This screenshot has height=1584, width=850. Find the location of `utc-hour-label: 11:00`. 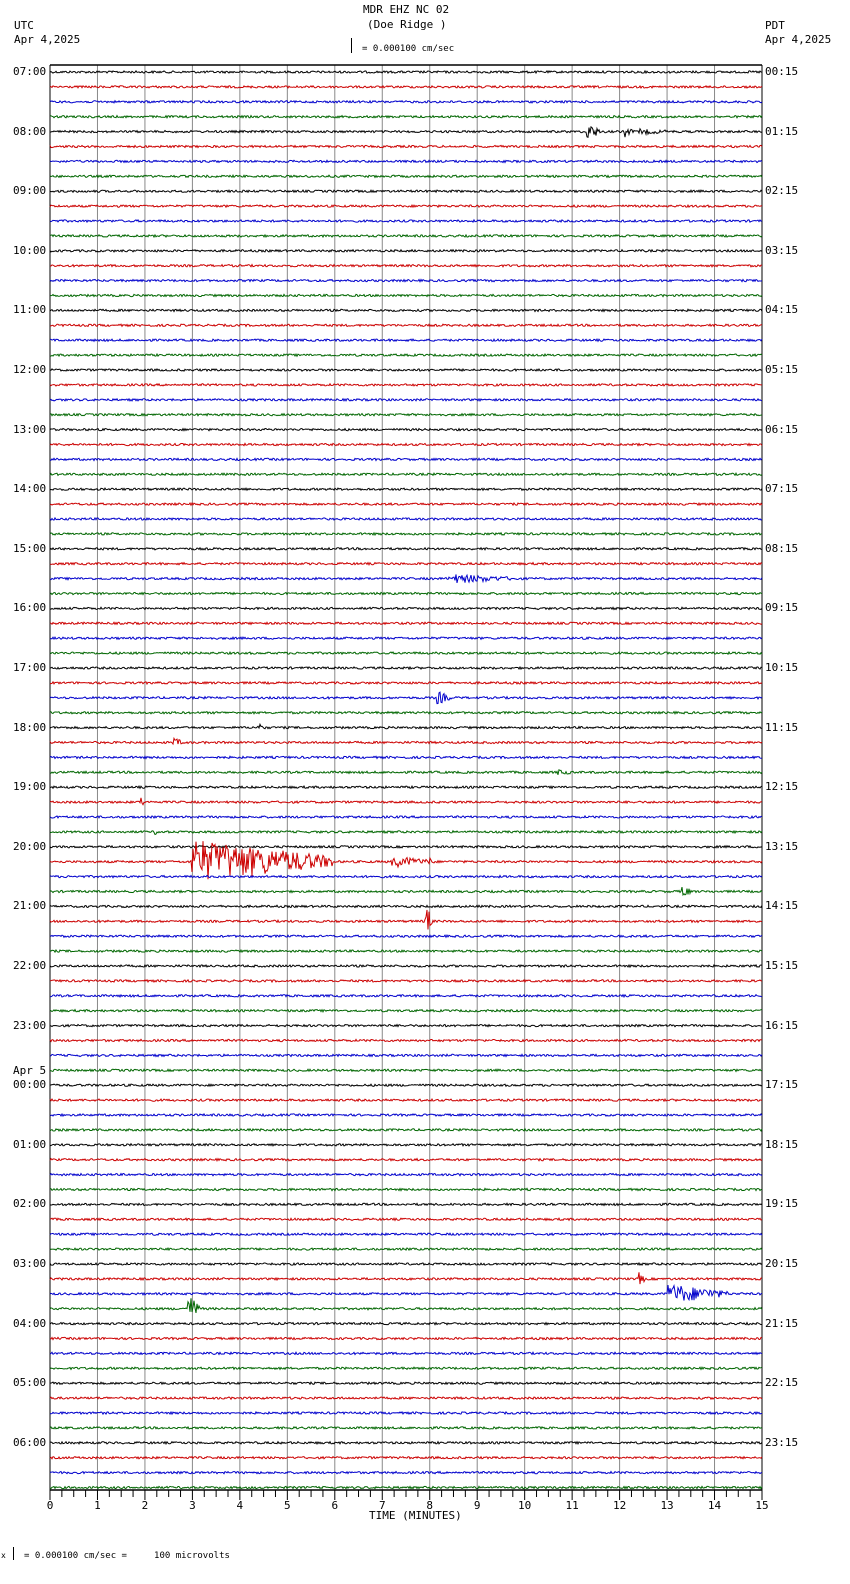

utc-hour-label: 11:00 is located at coordinates (30, 310).